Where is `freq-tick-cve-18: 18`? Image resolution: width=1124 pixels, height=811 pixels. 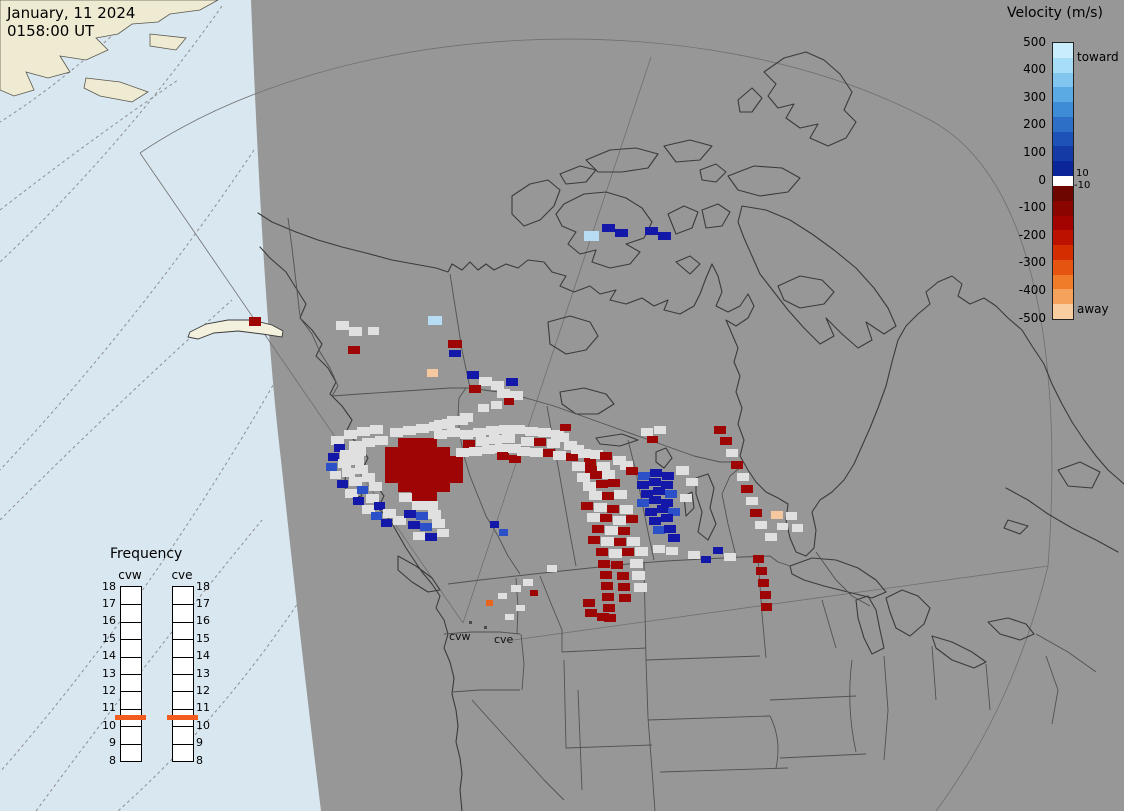 freq-tick-cve-18: 18 is located at coordinates (203, 586).